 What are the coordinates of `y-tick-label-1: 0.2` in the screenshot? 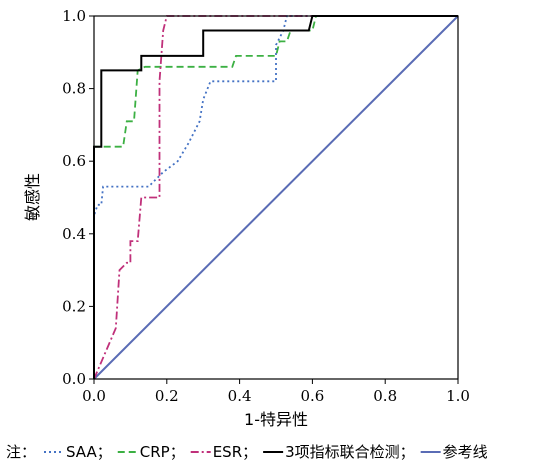 It's located at (74, 306).